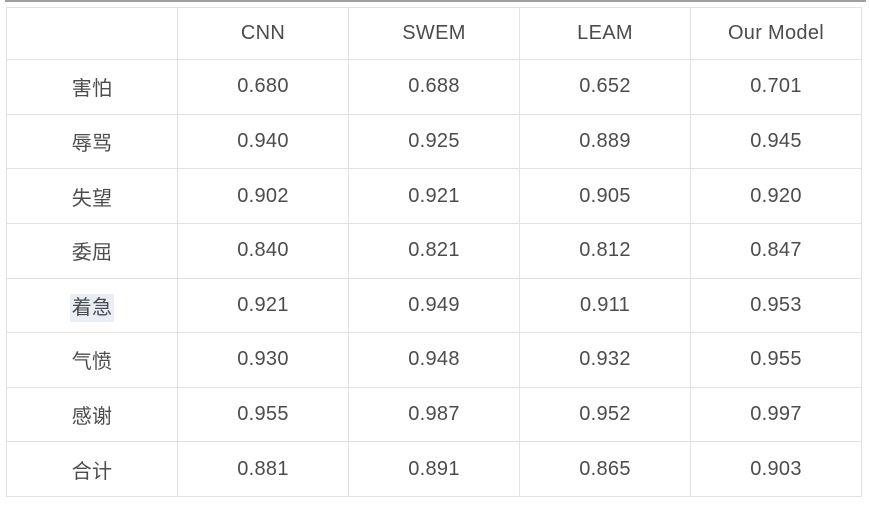 This screenshot has height=506, width=869. I want to click on table-cell: 0.930, so click(263, 360).